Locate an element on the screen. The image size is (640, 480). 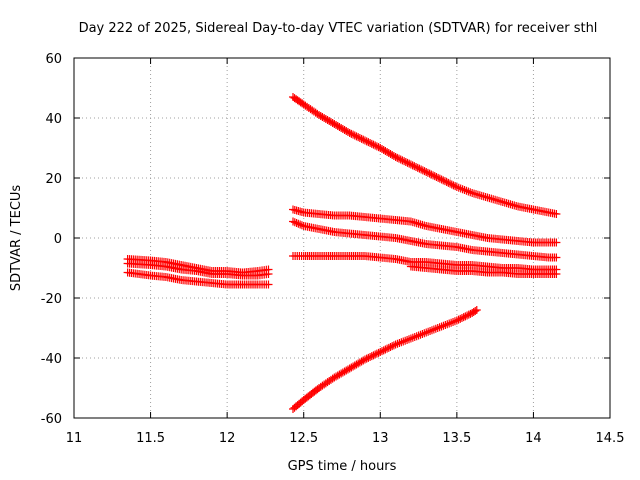
x-axis-label: GPS time / hours is located at coordinates (342, 466).